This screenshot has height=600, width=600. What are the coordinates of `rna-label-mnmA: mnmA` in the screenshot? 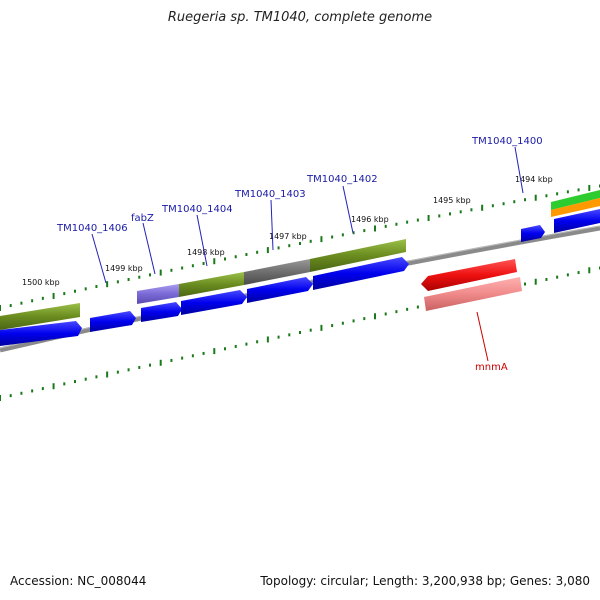 It's located at (491, 367).